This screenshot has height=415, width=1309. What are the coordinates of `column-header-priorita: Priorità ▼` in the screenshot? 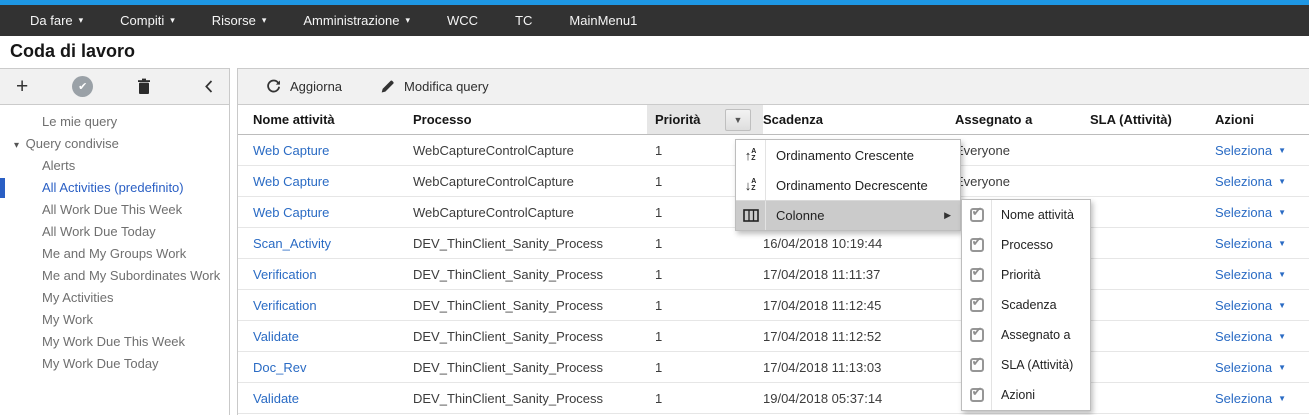 It's located at (705, 119).